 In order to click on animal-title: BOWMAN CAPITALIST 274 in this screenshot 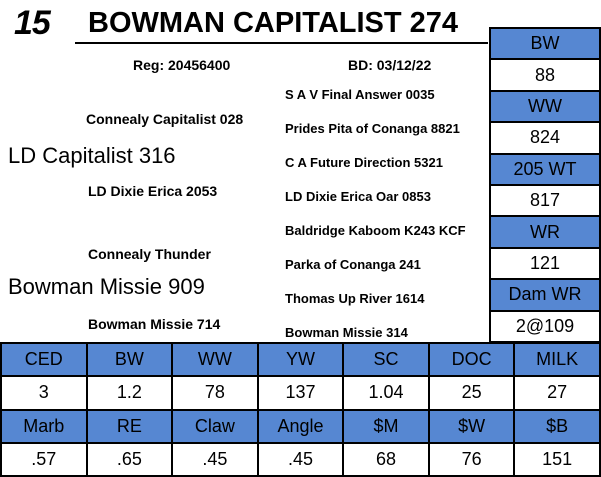, I will do `click(273, 23)`.